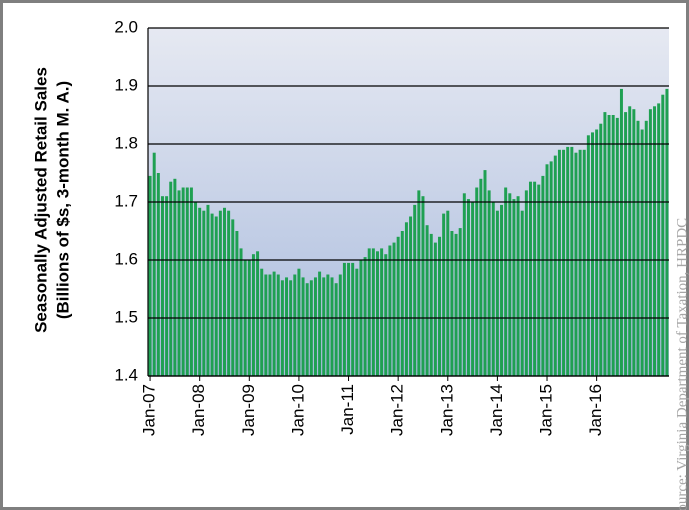  I want to click on x-tick-label: Jan-16, so click(595, 410).